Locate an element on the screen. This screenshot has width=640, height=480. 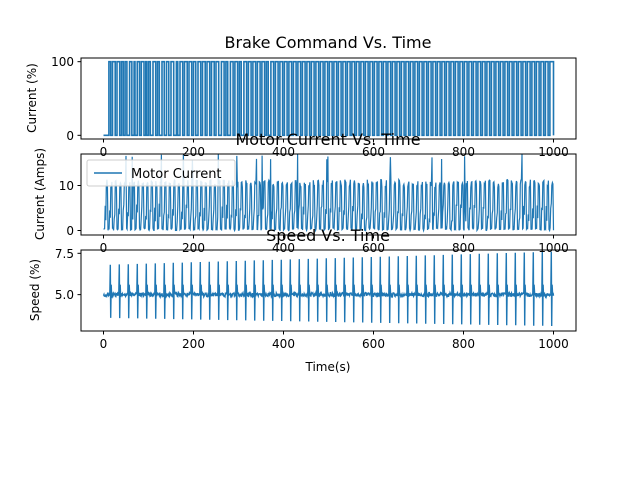
motor-current-xtick-label: 1000 is located at coordinates (553, 248).